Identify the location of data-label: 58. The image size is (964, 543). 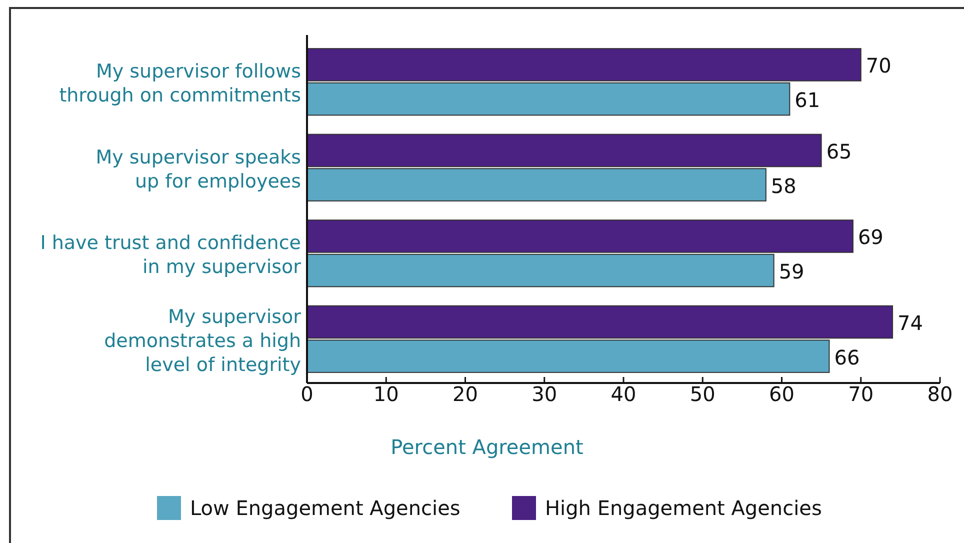
(783, 186).